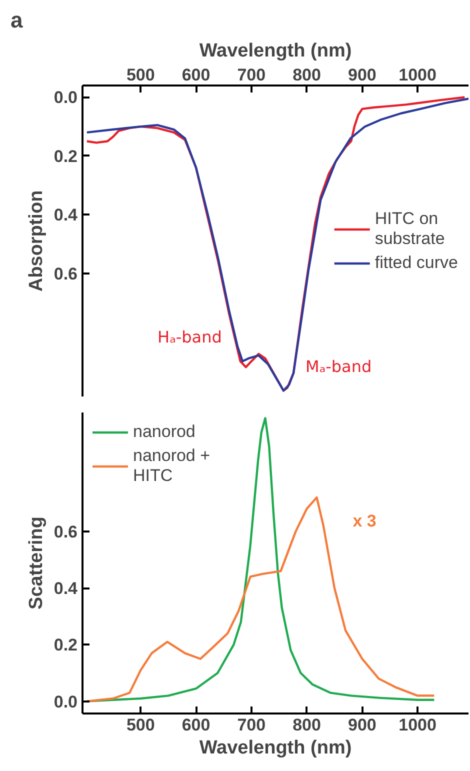 The image size is (470, 771). I want to click on annotation: Mₐ-band, so click(339, 366).